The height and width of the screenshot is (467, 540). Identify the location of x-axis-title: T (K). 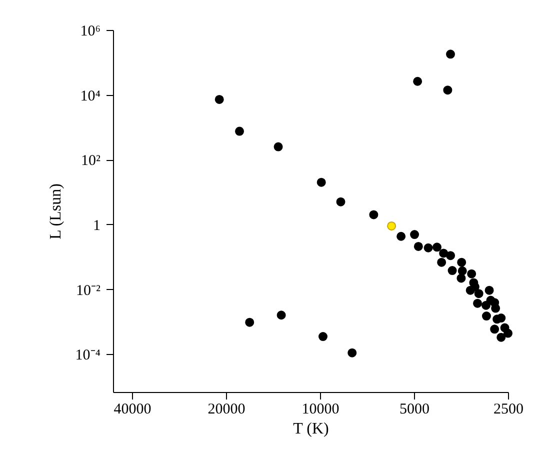
(311, 429).